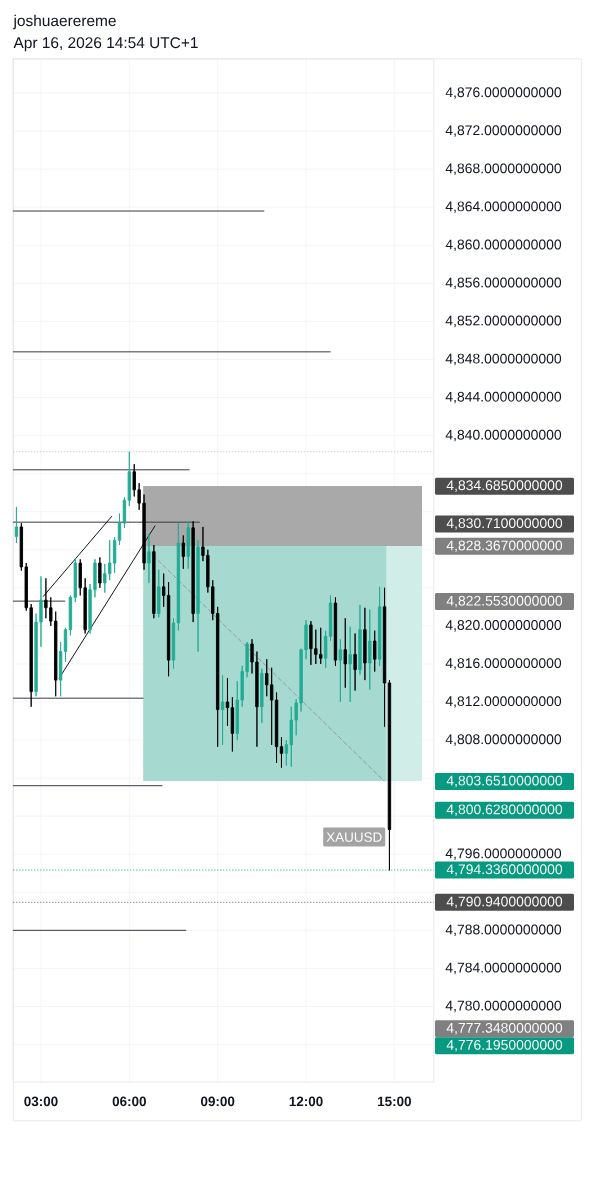 The height and width of the screenshot is (1200, 592). Describe the element at coordinates (504, 1028) in the screenshot. I see `y2-tick-label: 4,777.3480000000` at that location.